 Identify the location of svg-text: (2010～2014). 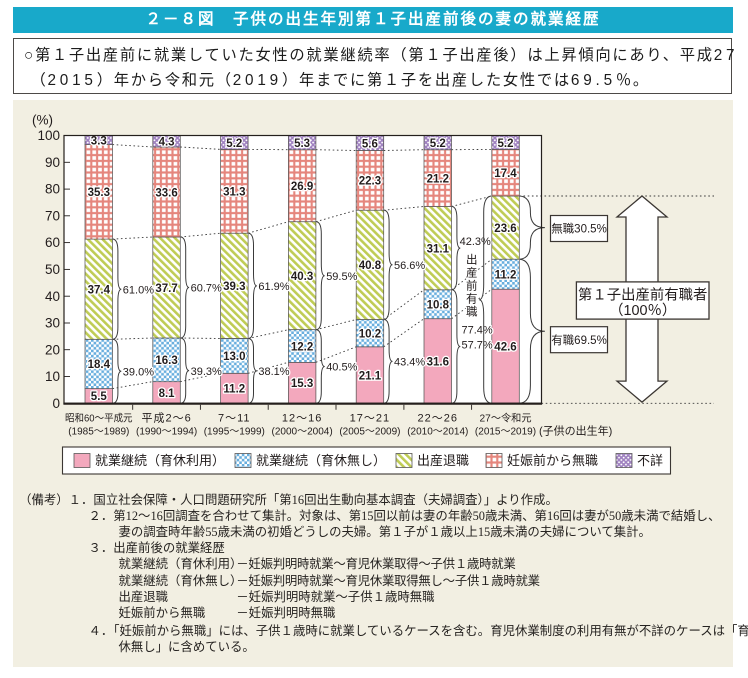
(437, 432).